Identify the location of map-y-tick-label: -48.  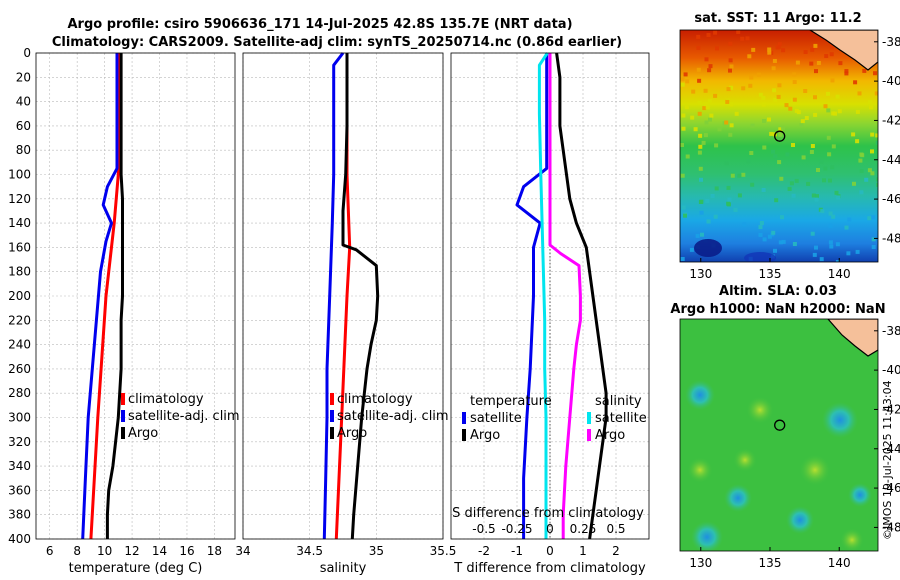
(891, 238).